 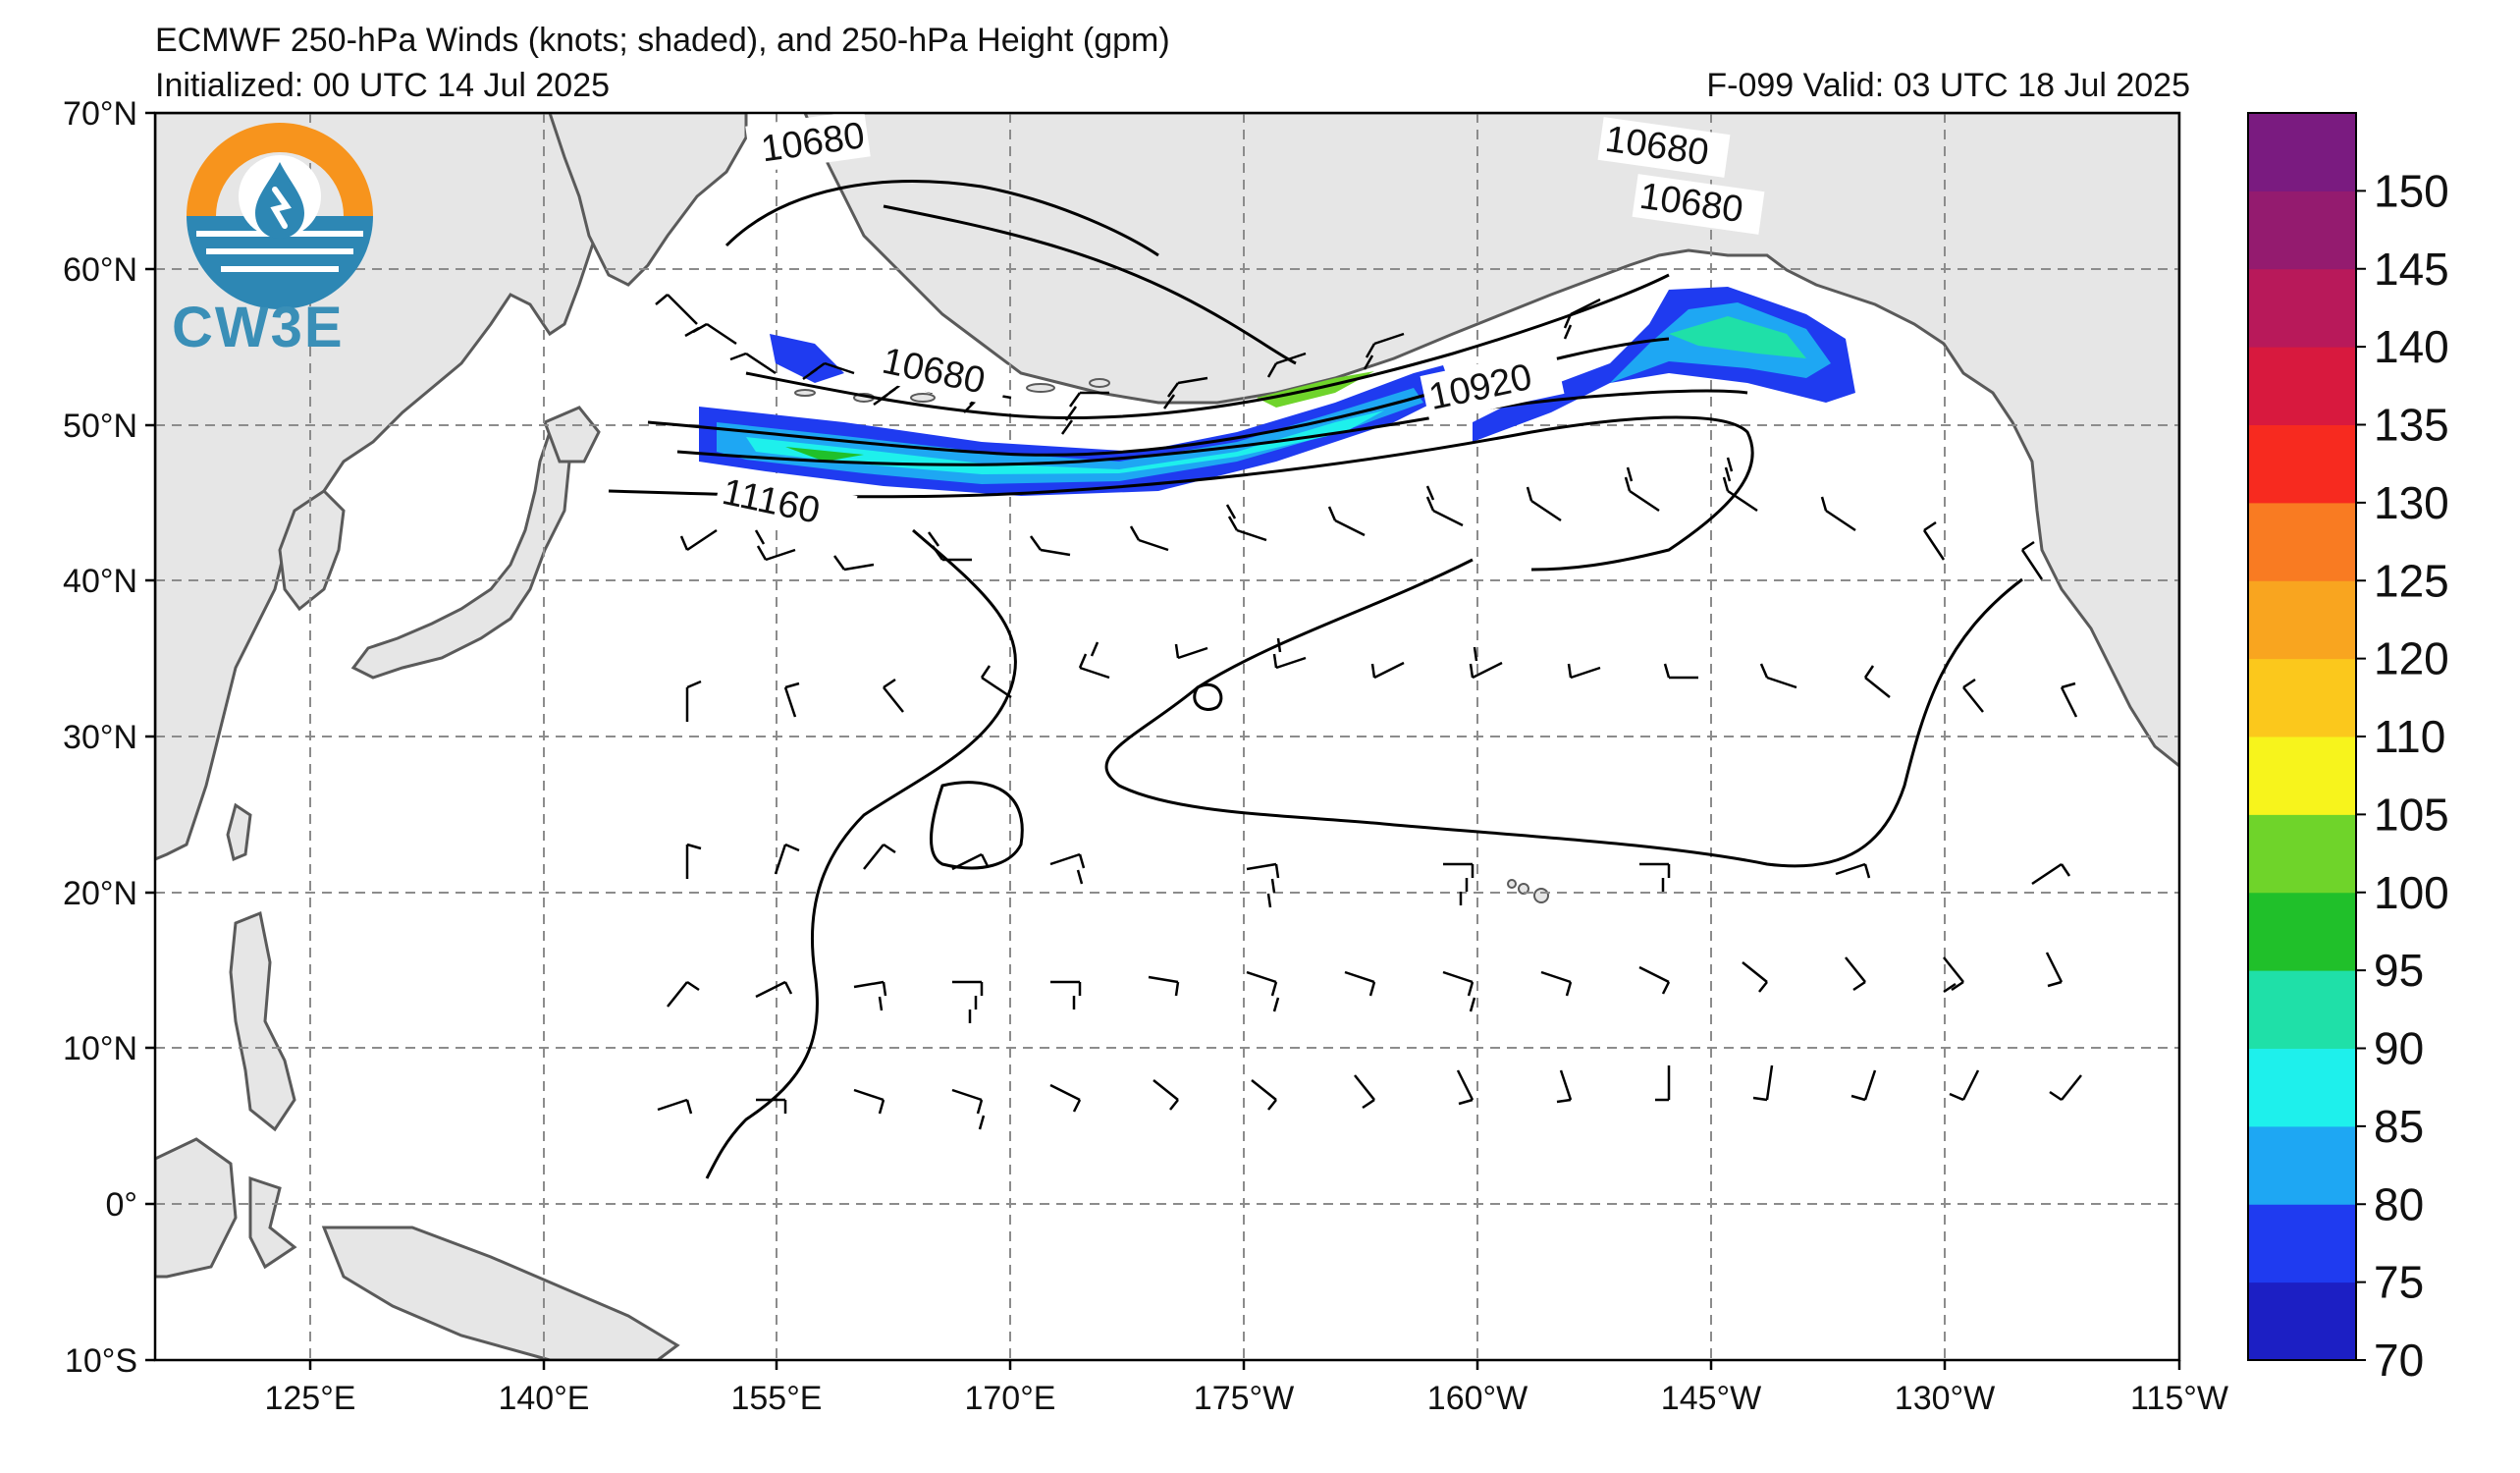 What do you see at coordinates (2409, 736) in the screenshot?
I see `colorbar-label: 110` at bounding box center [2409, 736].